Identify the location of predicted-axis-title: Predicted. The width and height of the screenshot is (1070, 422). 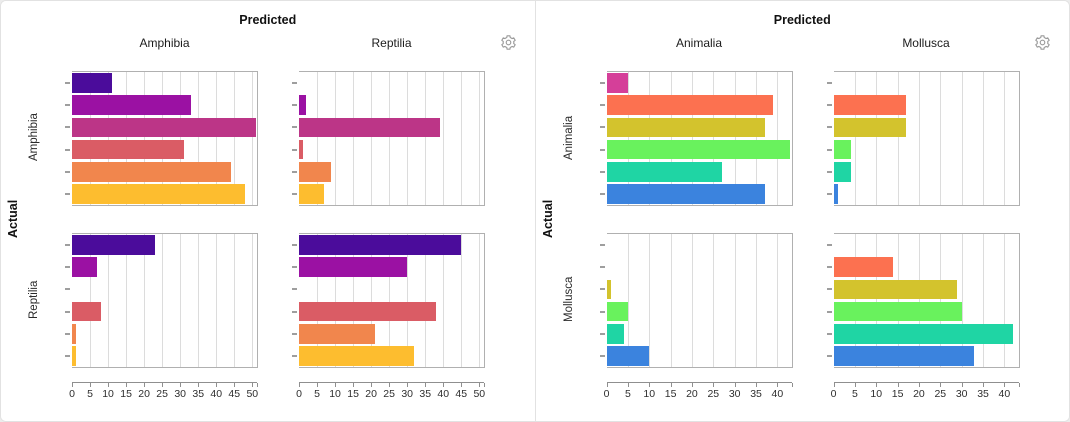
(268, 20).